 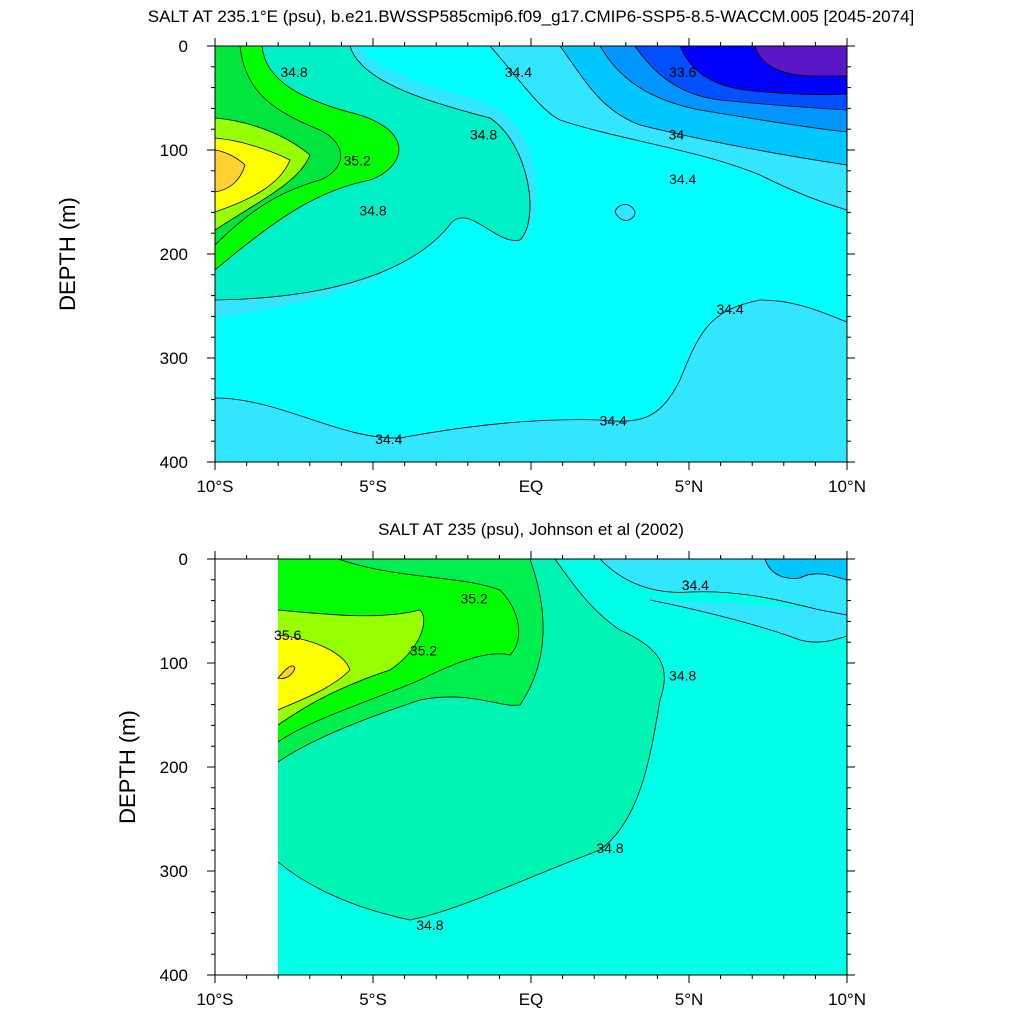 What do you see at coordinates (625, 212) in the screenshot?
I see `fill-34-4-eddy` at bounding box center [625, 212].